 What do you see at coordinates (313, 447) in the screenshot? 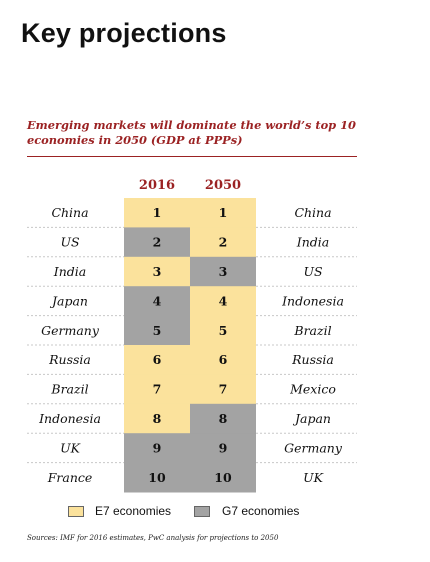
I see `country-2050: Germany` at bounding box center [313, 447].